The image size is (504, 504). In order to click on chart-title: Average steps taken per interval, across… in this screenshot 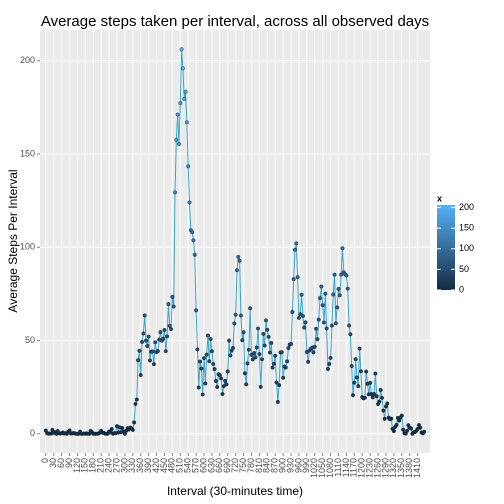, I will do `click(235, 21)`.